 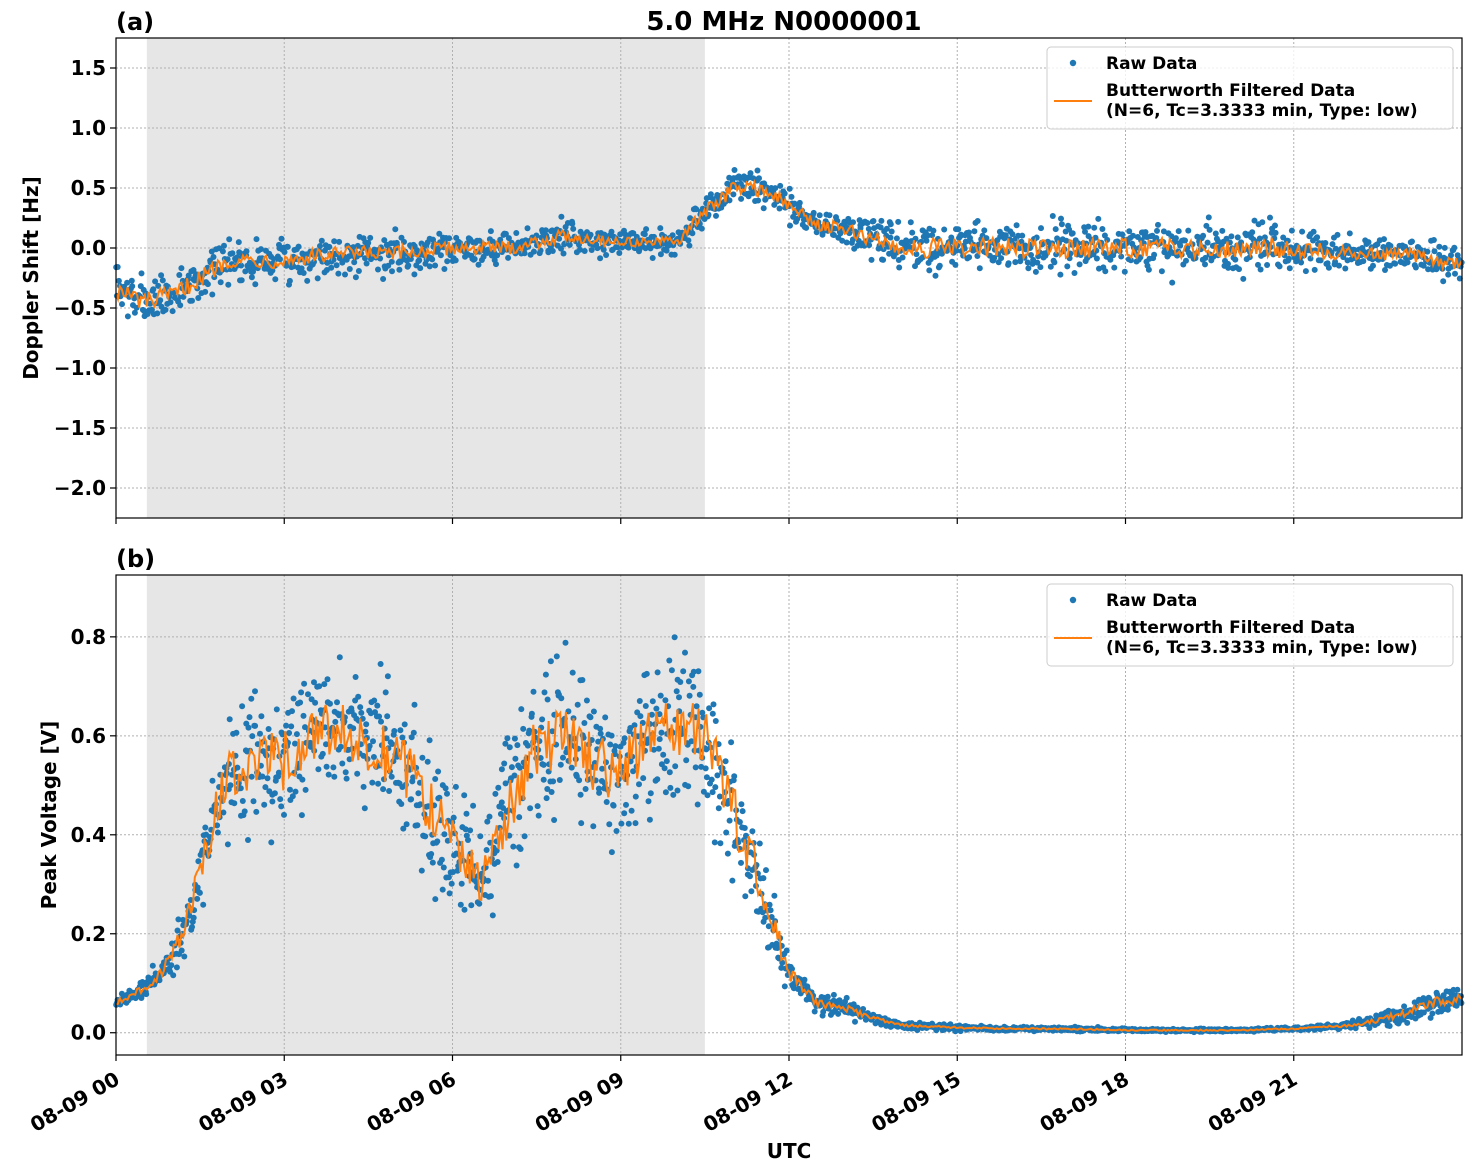 I want to click on y-tick-label: −1.0, so click(x=80, y=368).